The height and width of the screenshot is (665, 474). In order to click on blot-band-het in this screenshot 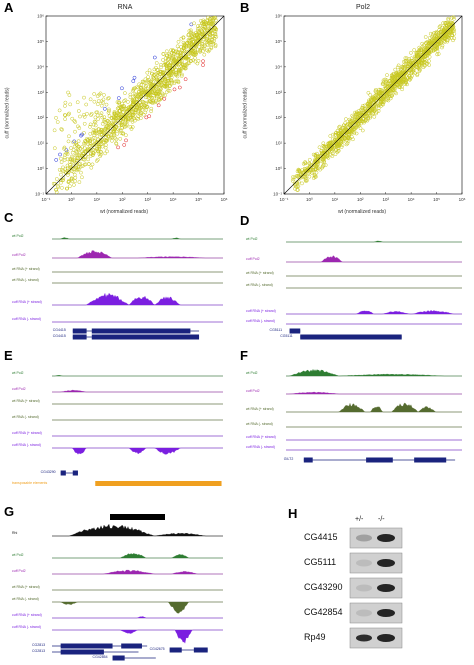, I will do `click(364, 638)`.